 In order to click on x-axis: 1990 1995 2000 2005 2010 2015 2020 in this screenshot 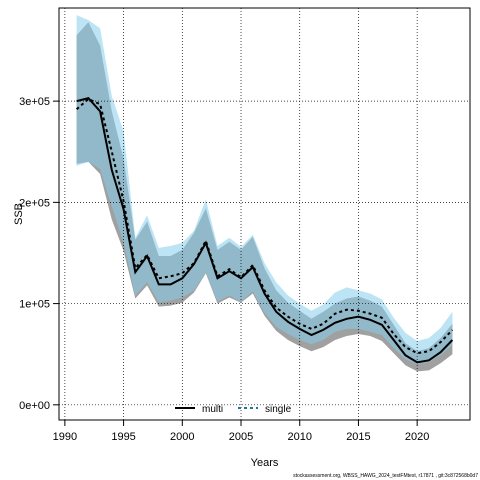, I will do `click(241, 431)`.